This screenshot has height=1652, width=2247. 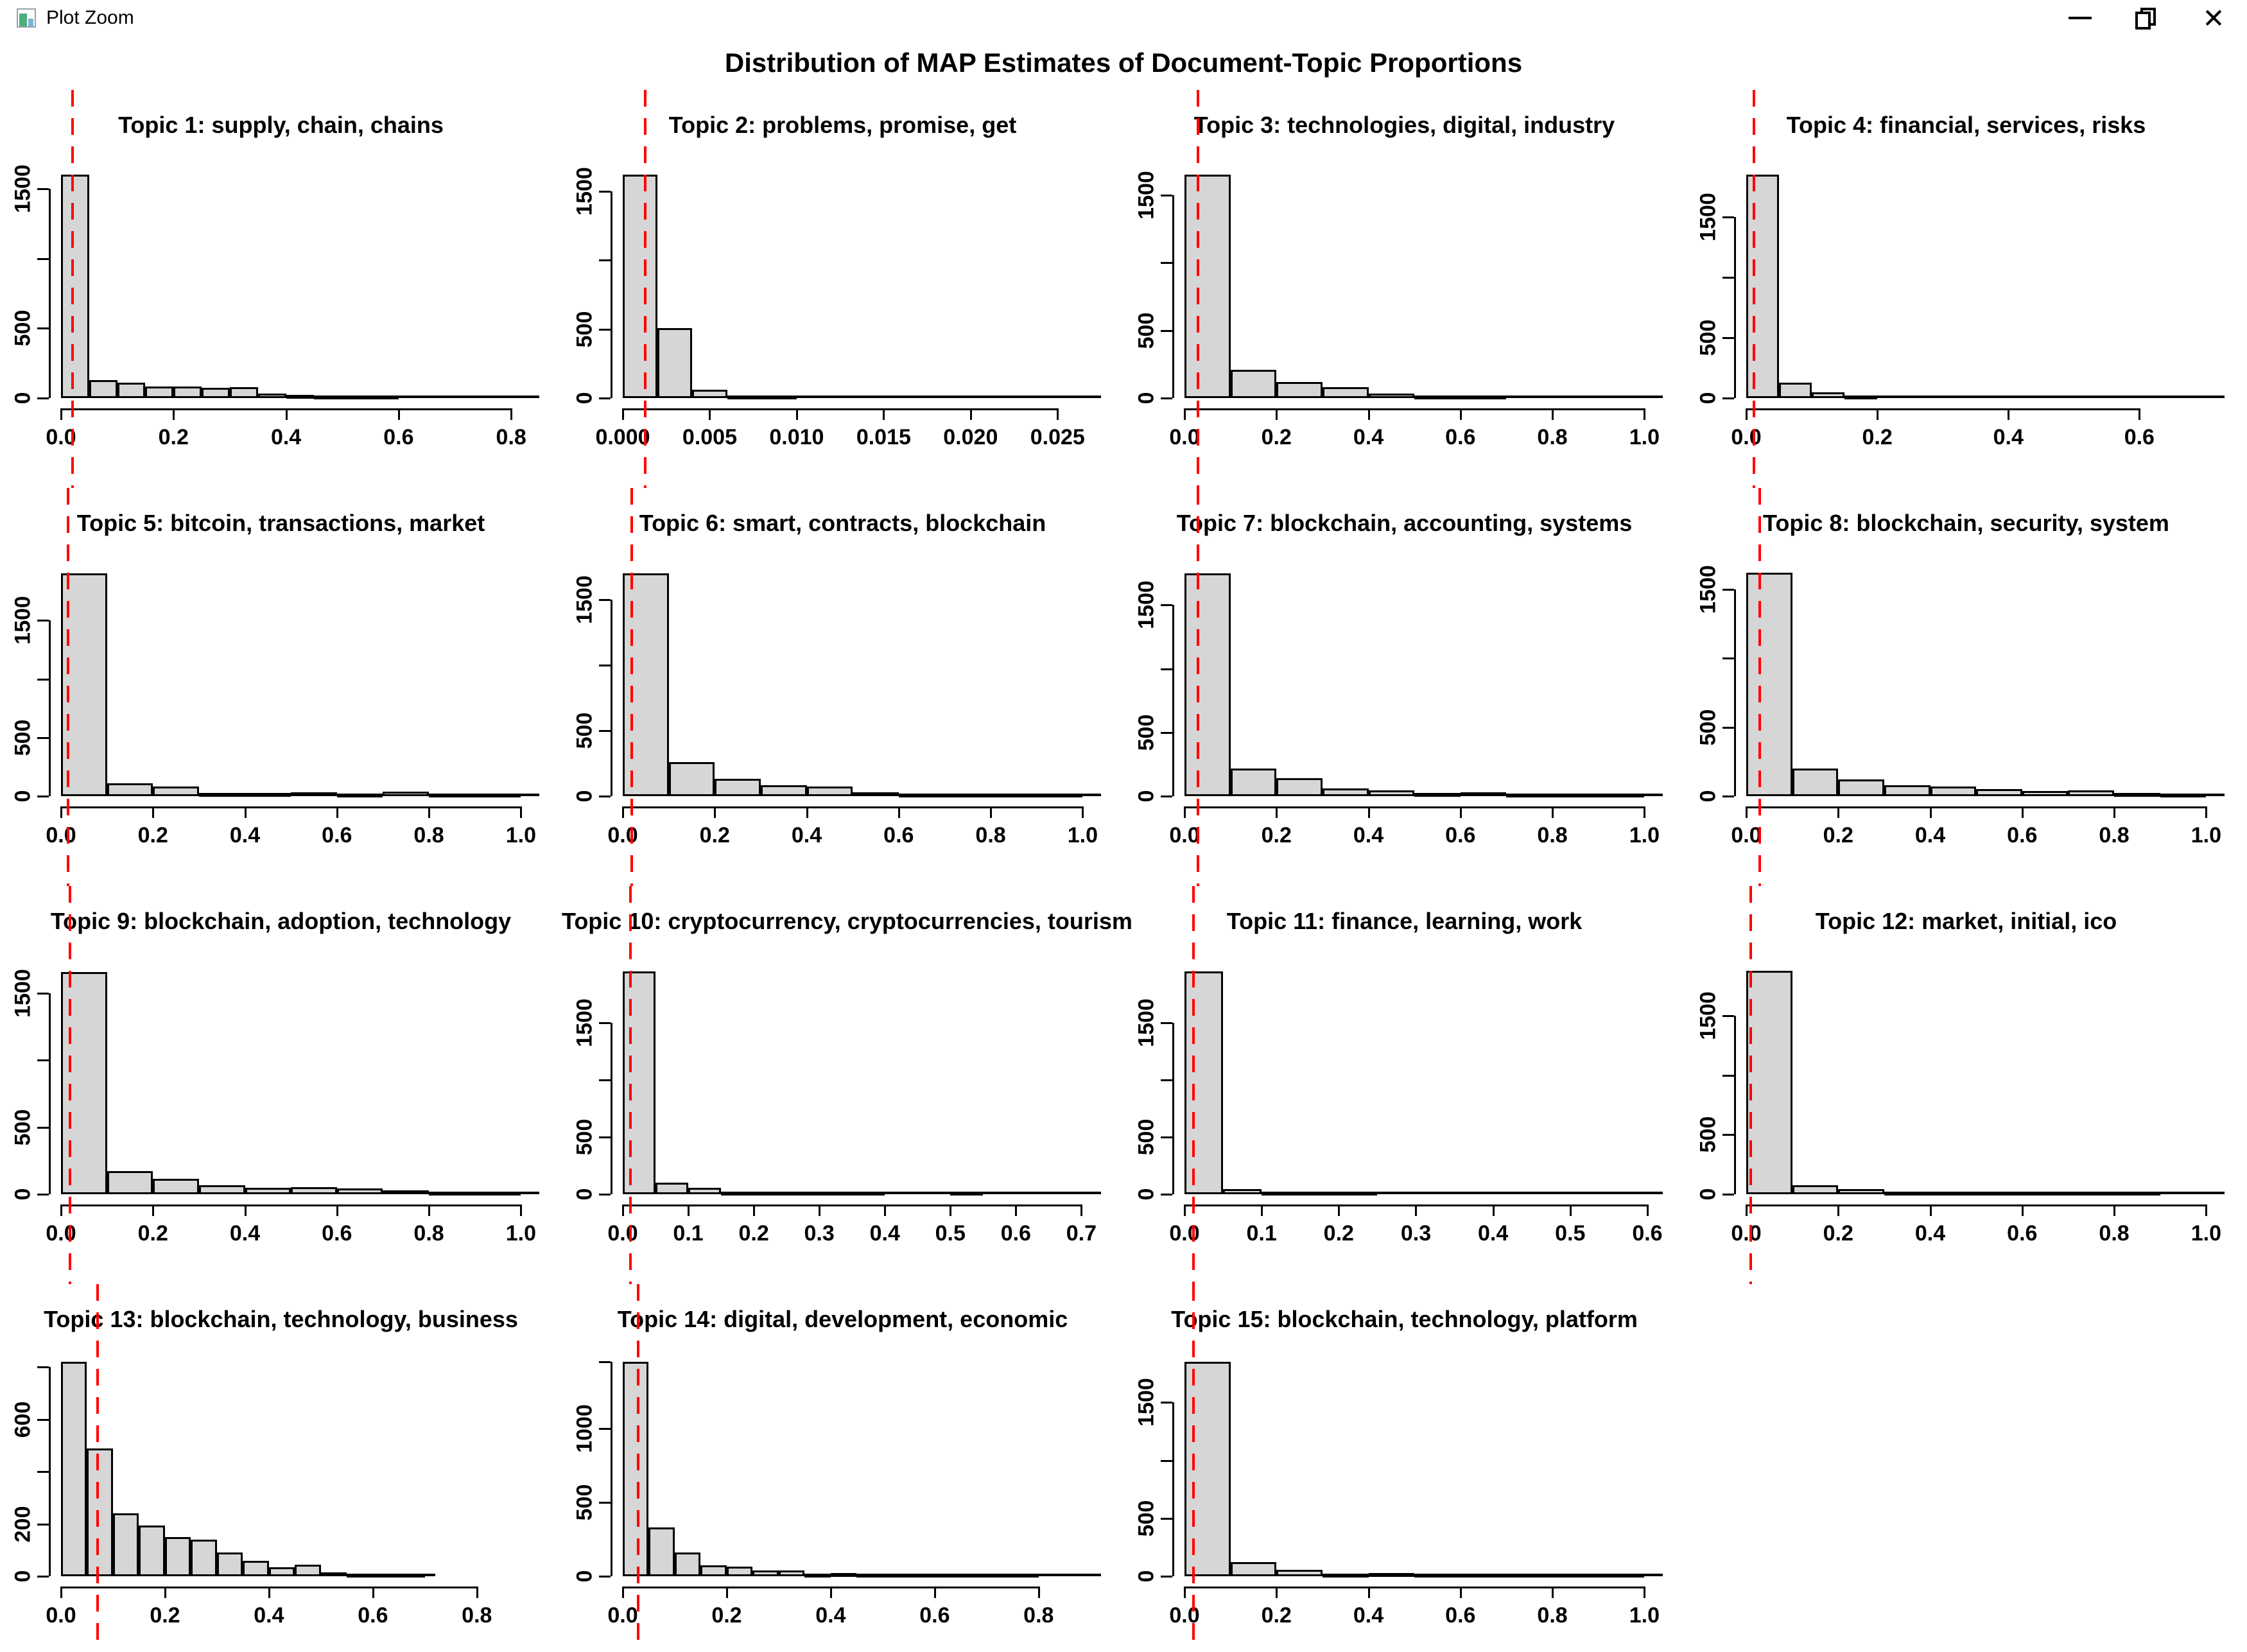 I want to click on minimize-icon, so click(x=2080, y=18).